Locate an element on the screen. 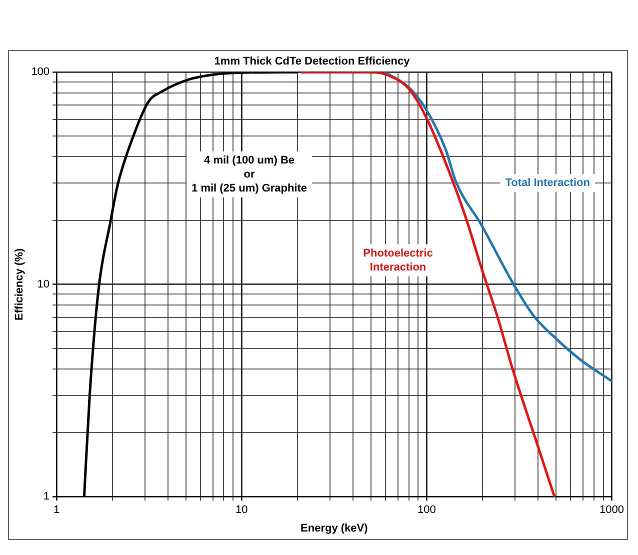 The width and height of the screenshot is (638, 555). y-tick-label: 10 is located at coordinates (43, 284).